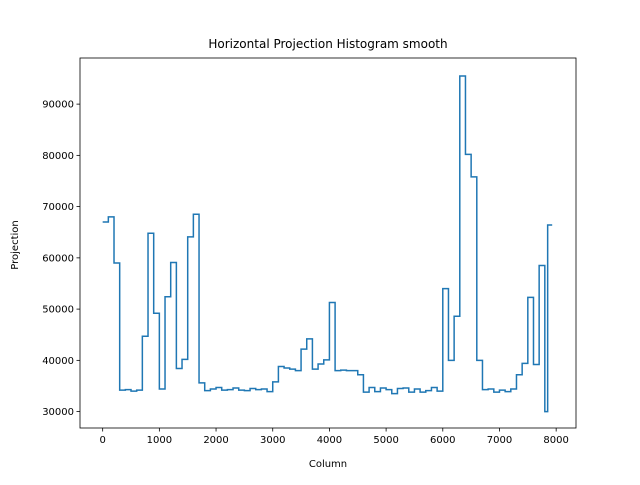  What do you see at coordinates (102, 440) in the screenshot?
I see `x-tick-label: 0` at bounding box center [102, 440].